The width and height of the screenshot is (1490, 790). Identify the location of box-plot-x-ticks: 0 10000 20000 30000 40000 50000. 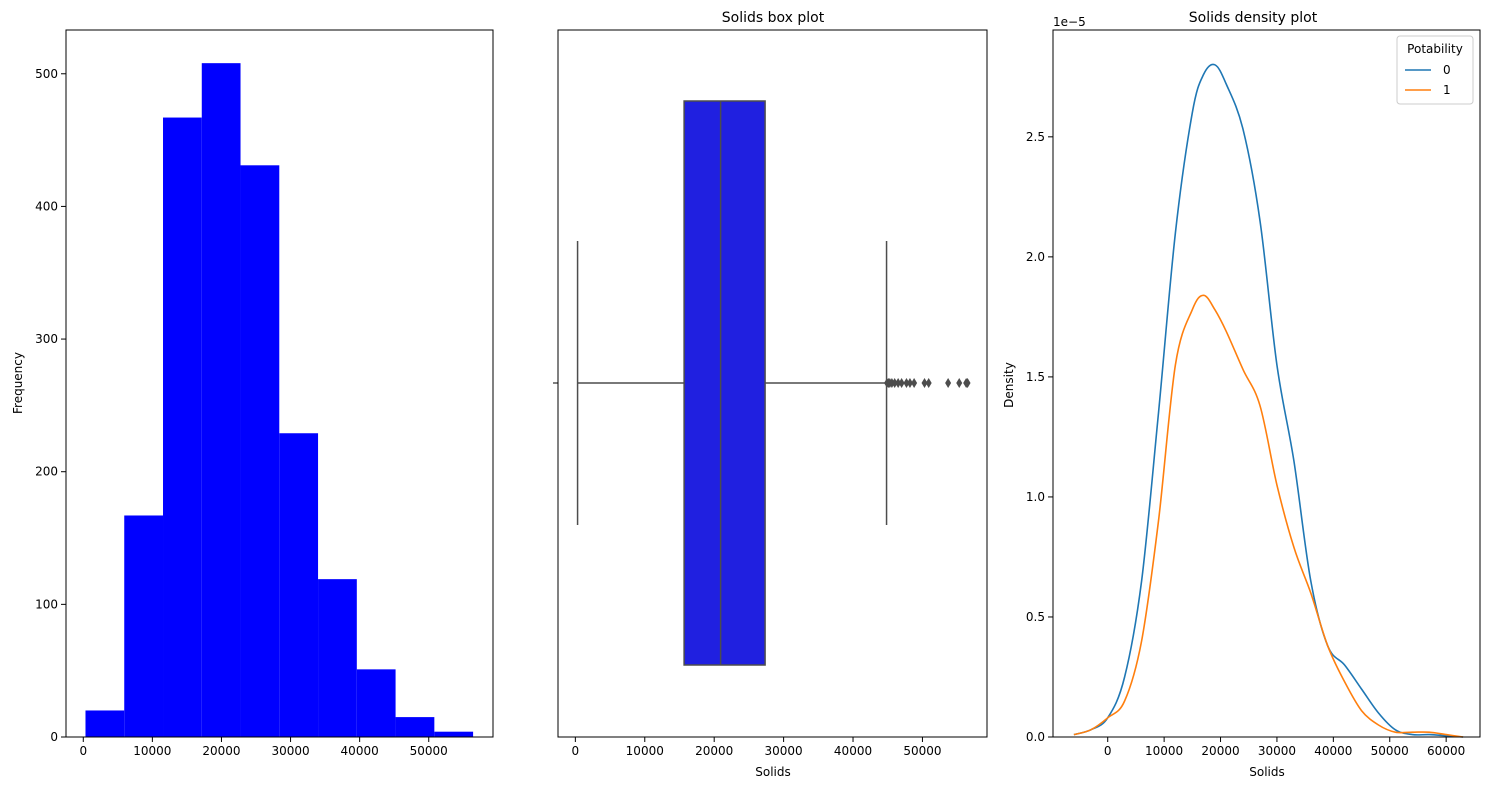
(757, 747).